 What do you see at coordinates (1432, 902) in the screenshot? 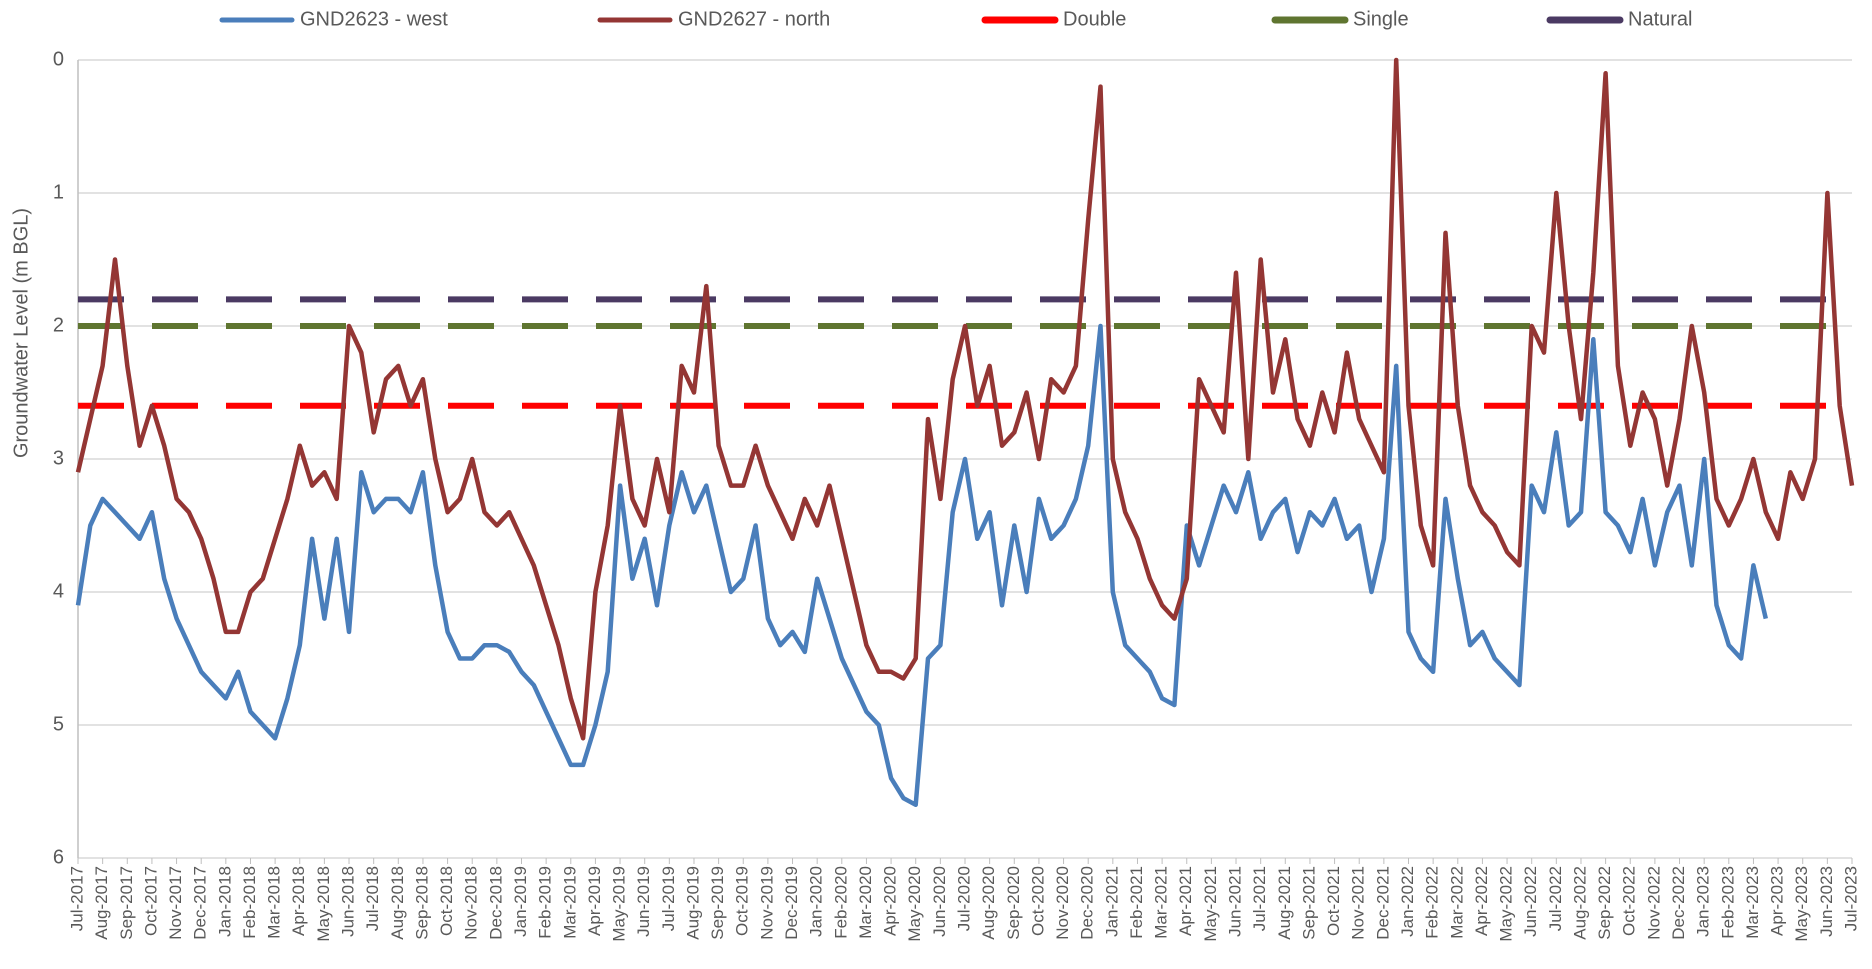
I see `x-tick-label: Feb-2022` at bounding box center [1432, 902].